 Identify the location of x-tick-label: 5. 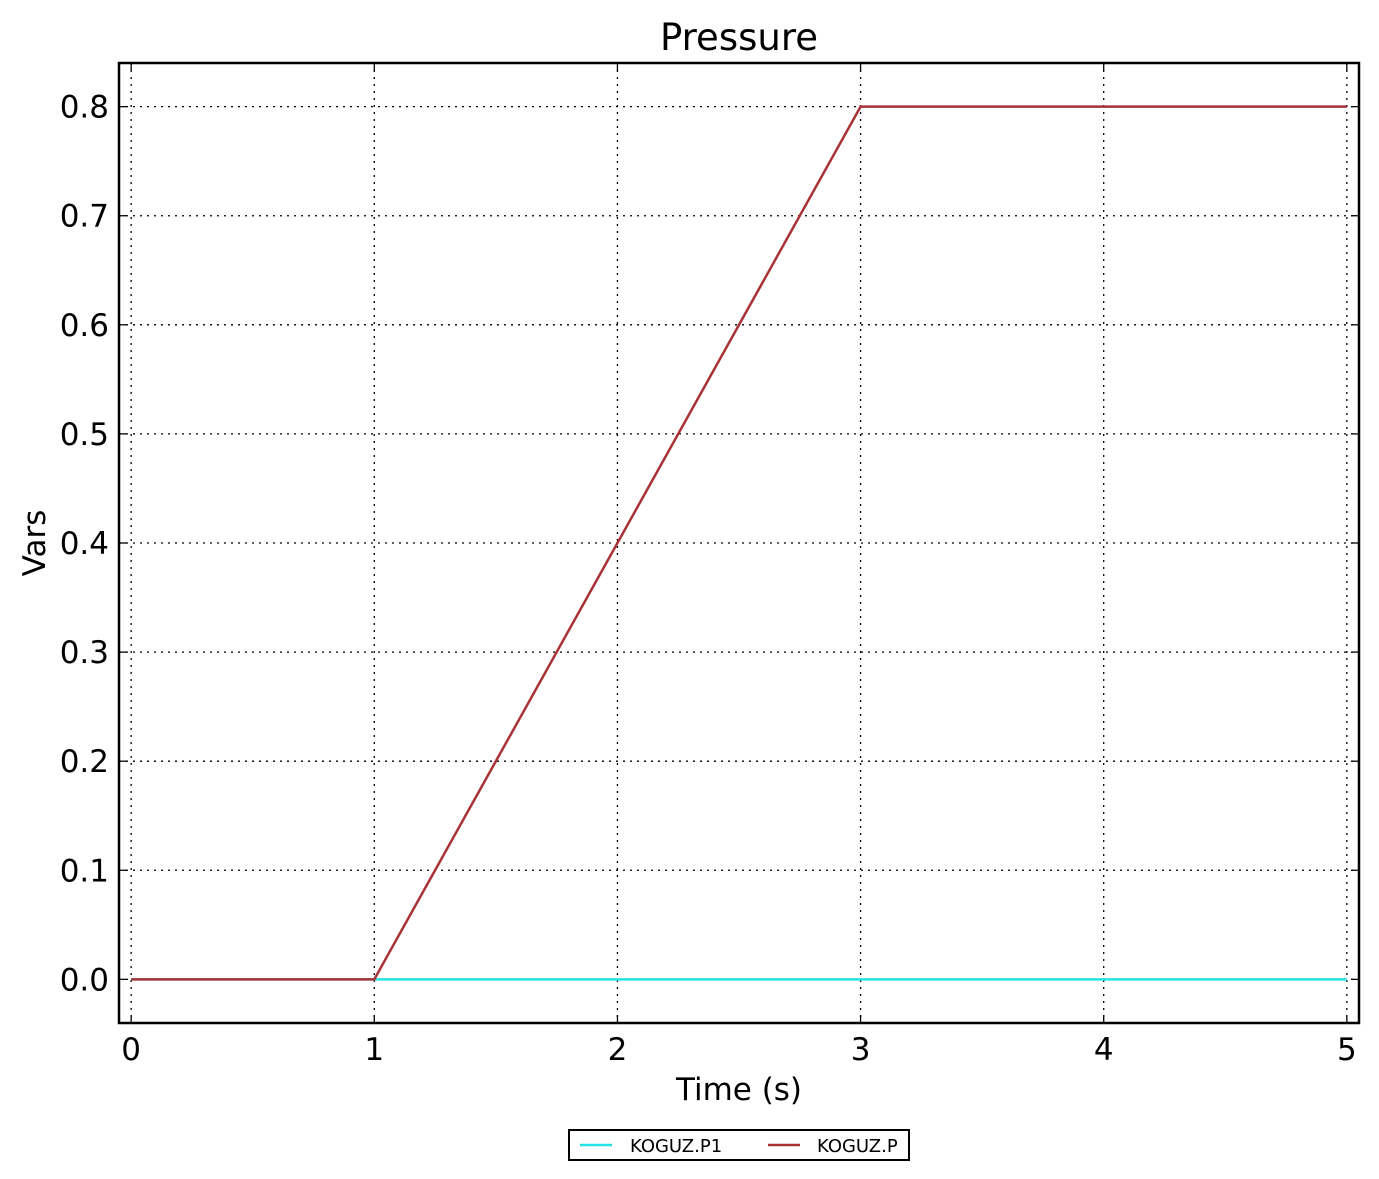
(1347, 1050).